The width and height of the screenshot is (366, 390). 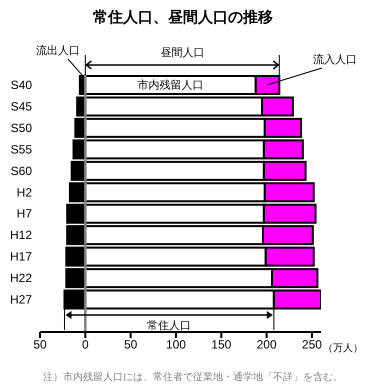 I want to click on text: 注）市内残留人口には、常住者で従業地・通学地「不詳」を含む。, so click(x=193, y=377).